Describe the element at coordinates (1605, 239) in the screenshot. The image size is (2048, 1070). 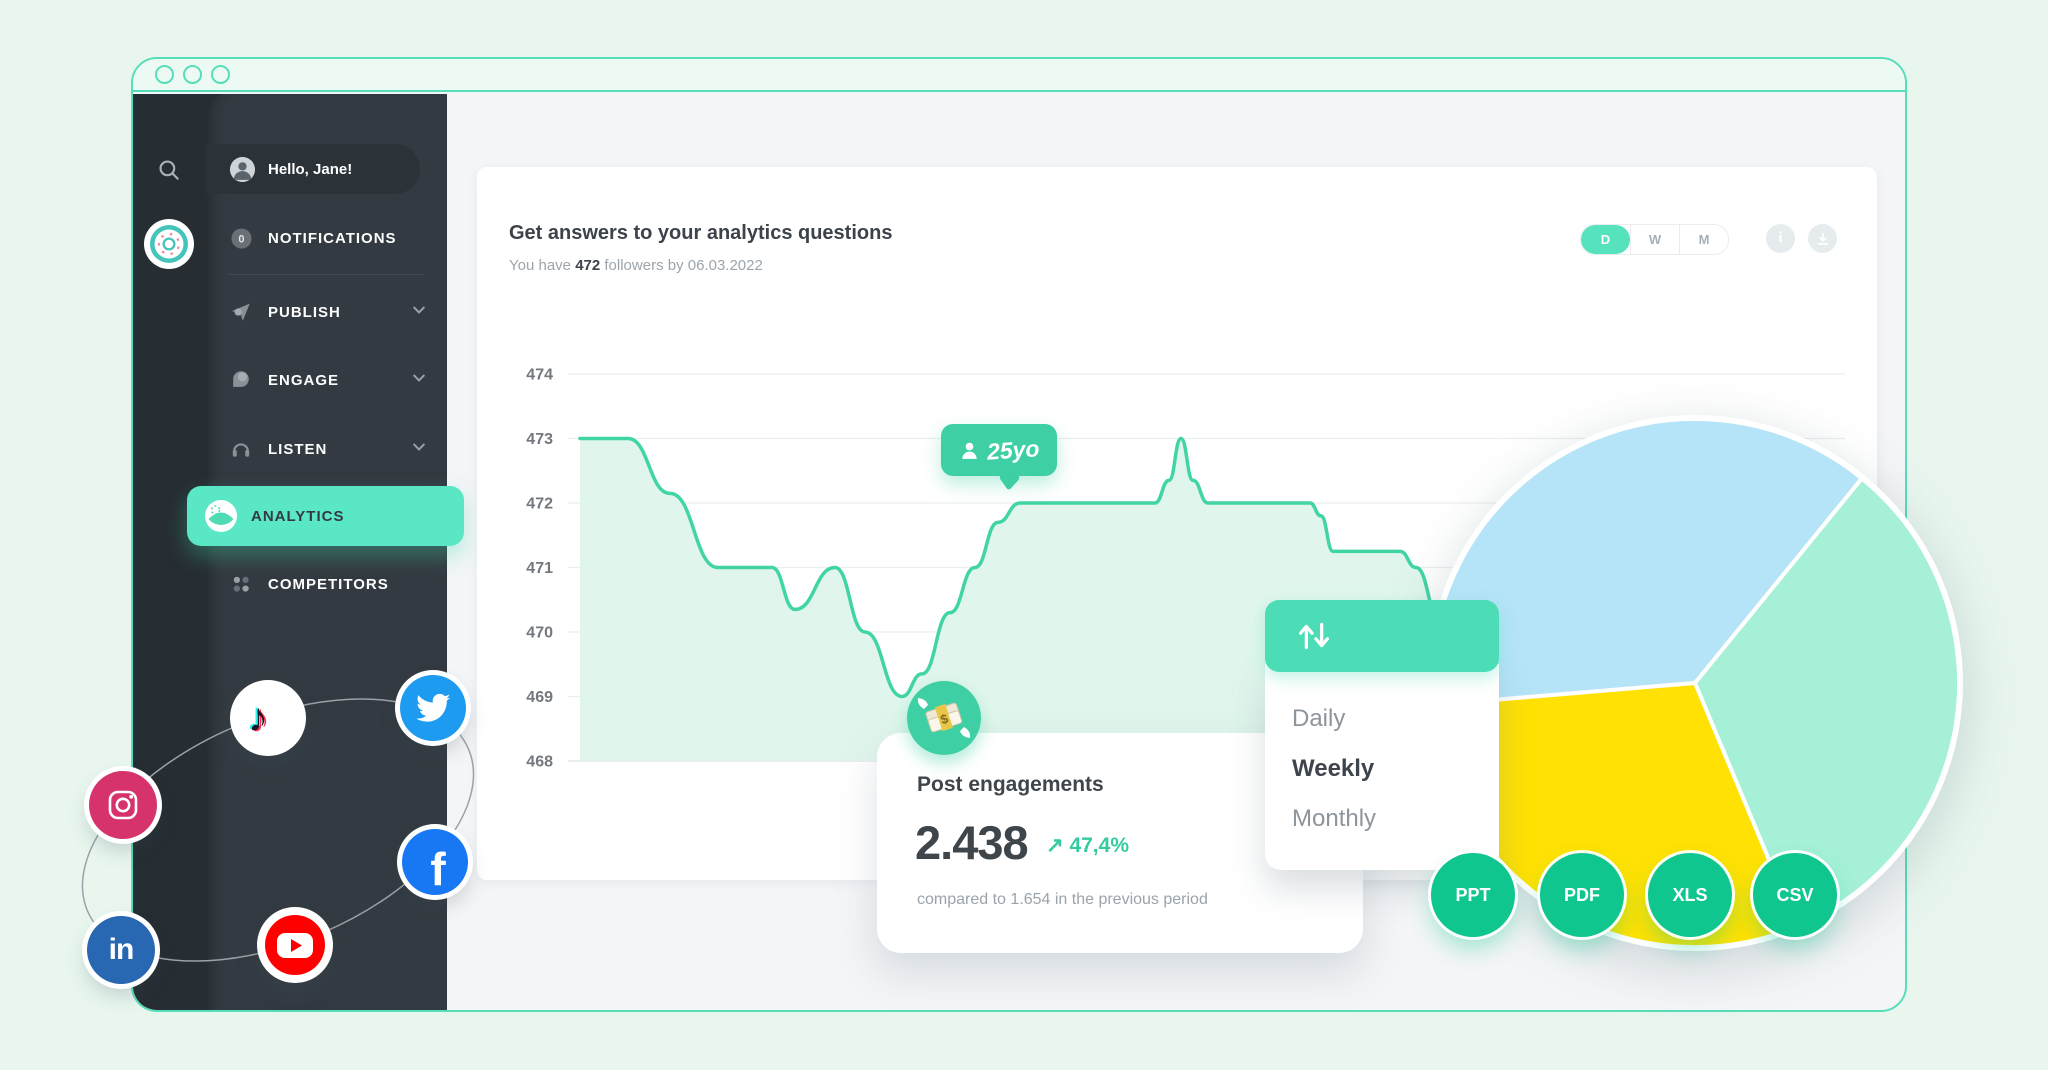
I see `range-option-d: D` at that location.